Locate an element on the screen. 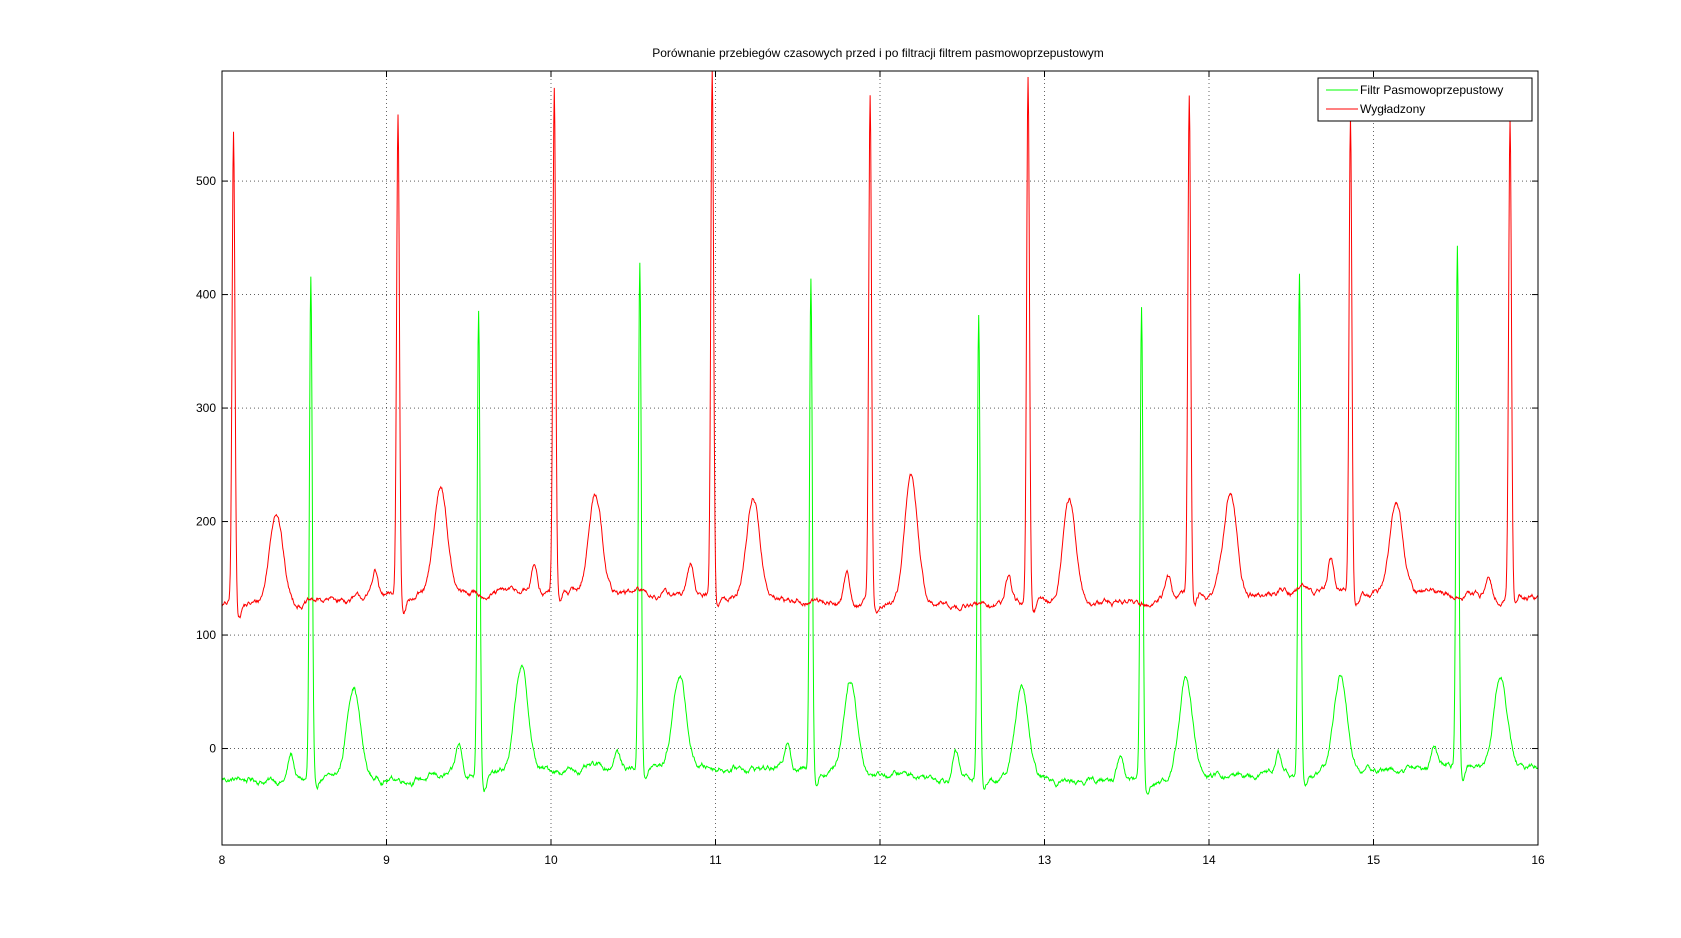 The height and width of the screenshot is (938, 1681). y-tick-label: 0 is located at coordinates (212, 749).